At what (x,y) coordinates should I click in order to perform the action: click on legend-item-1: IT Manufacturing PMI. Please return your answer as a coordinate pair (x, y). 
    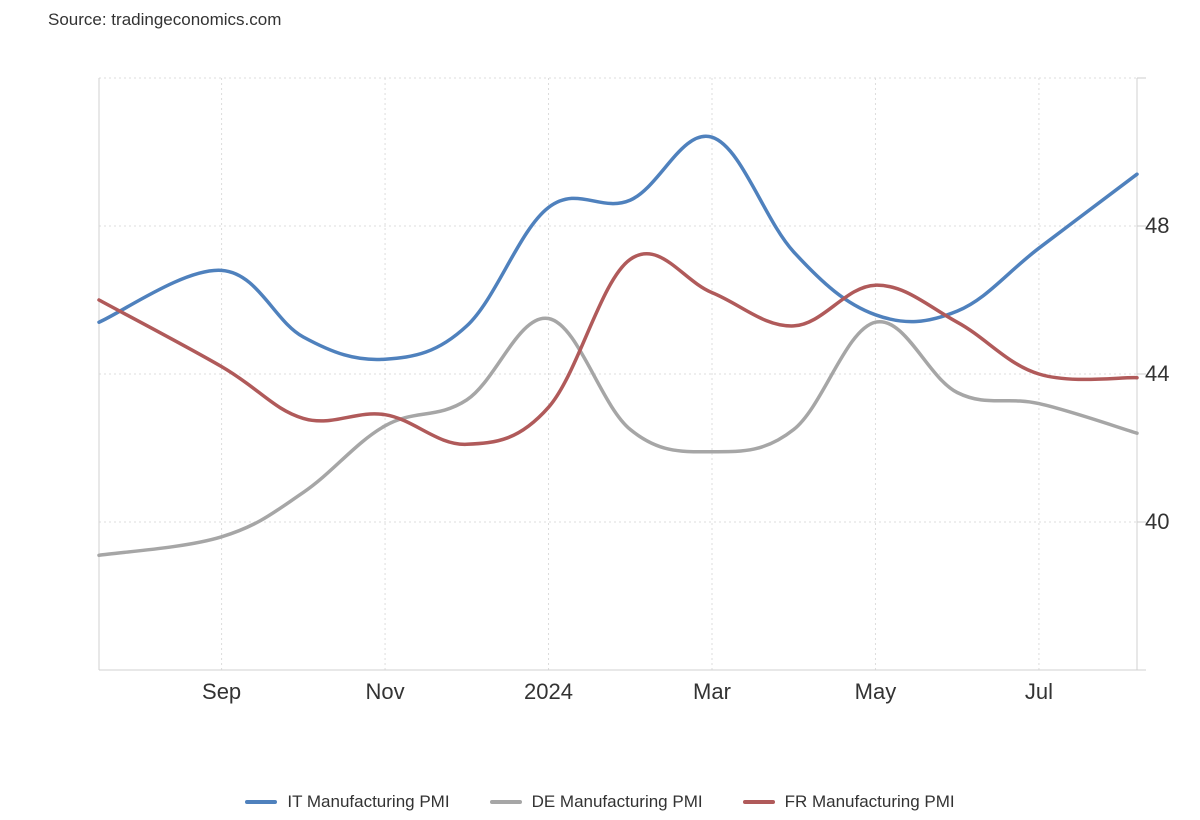
    Looking at the image, I should click on (347, 802).